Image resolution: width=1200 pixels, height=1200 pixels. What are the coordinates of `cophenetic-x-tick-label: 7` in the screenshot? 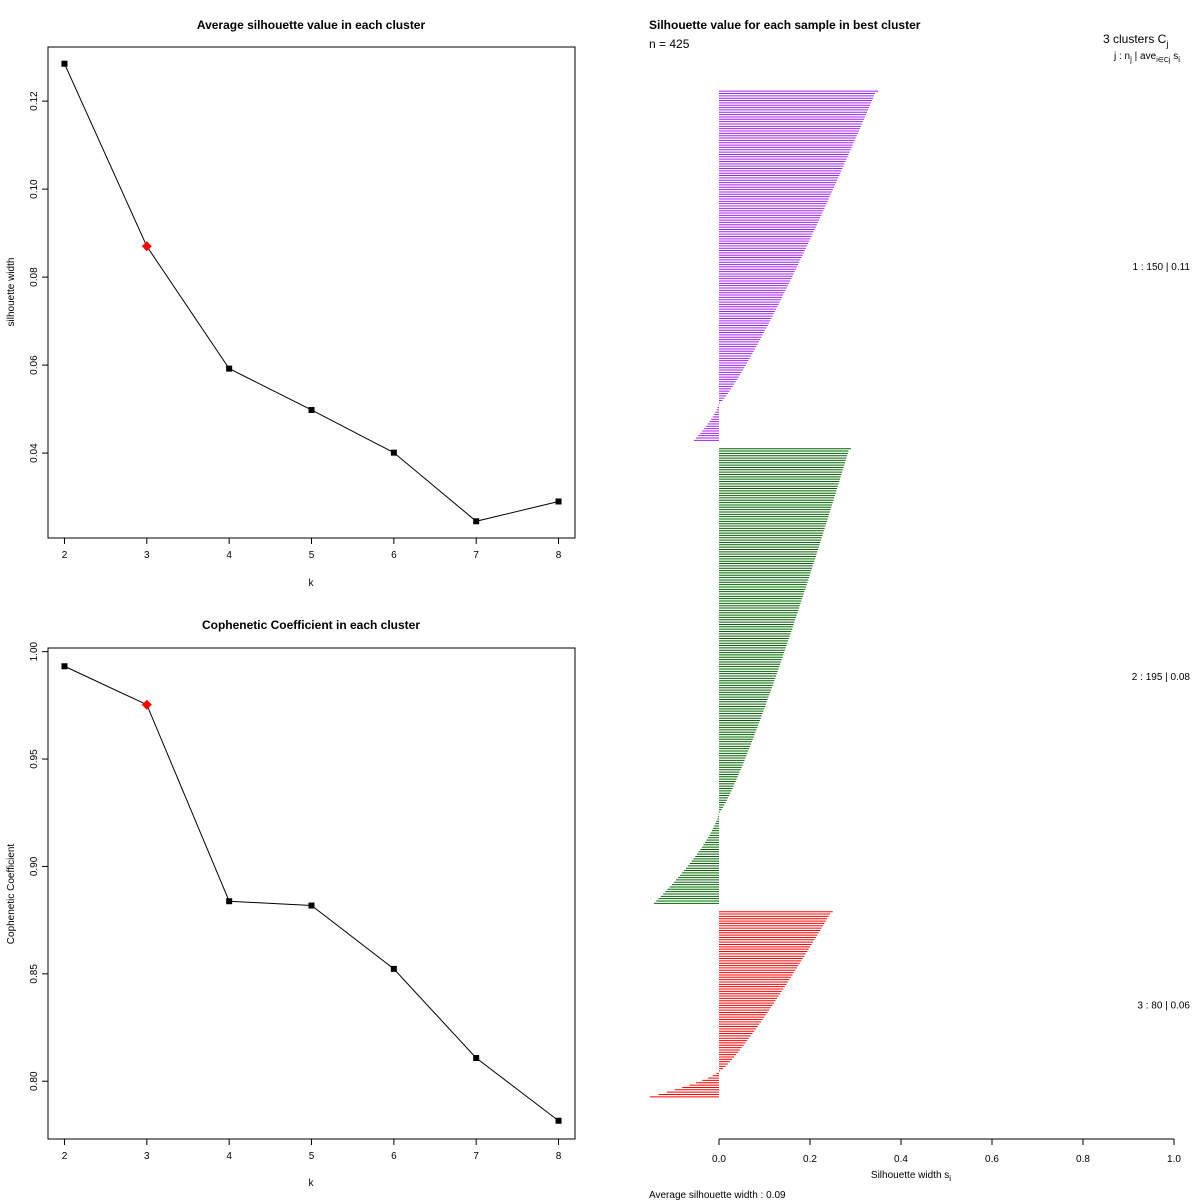 It's located at (476, 1156).